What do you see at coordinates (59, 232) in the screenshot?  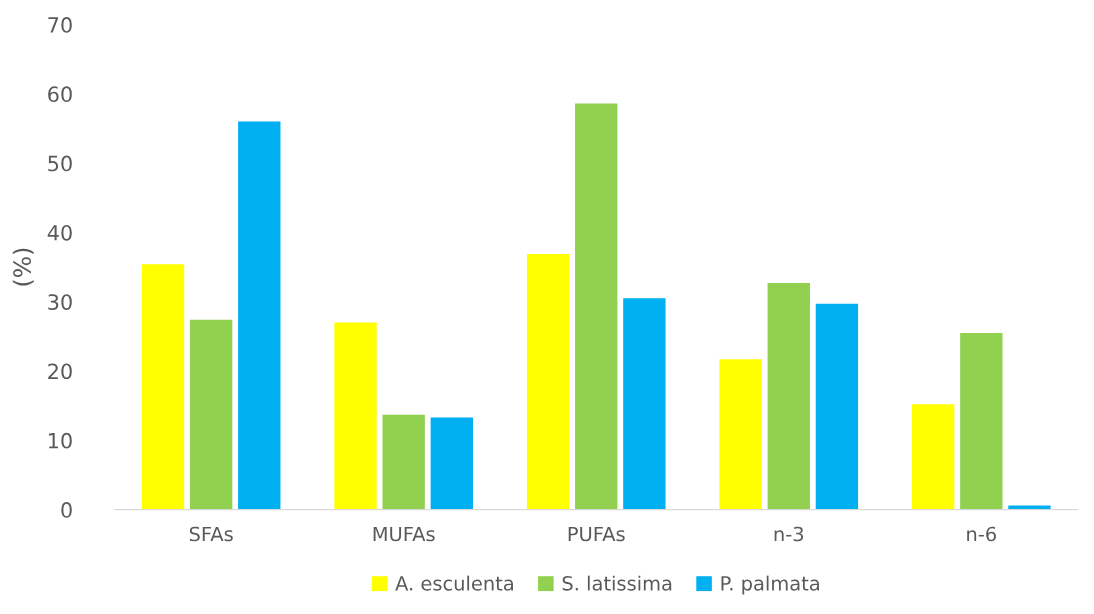 I see `y-tick-label: 40` at bounding box center [59, 232].